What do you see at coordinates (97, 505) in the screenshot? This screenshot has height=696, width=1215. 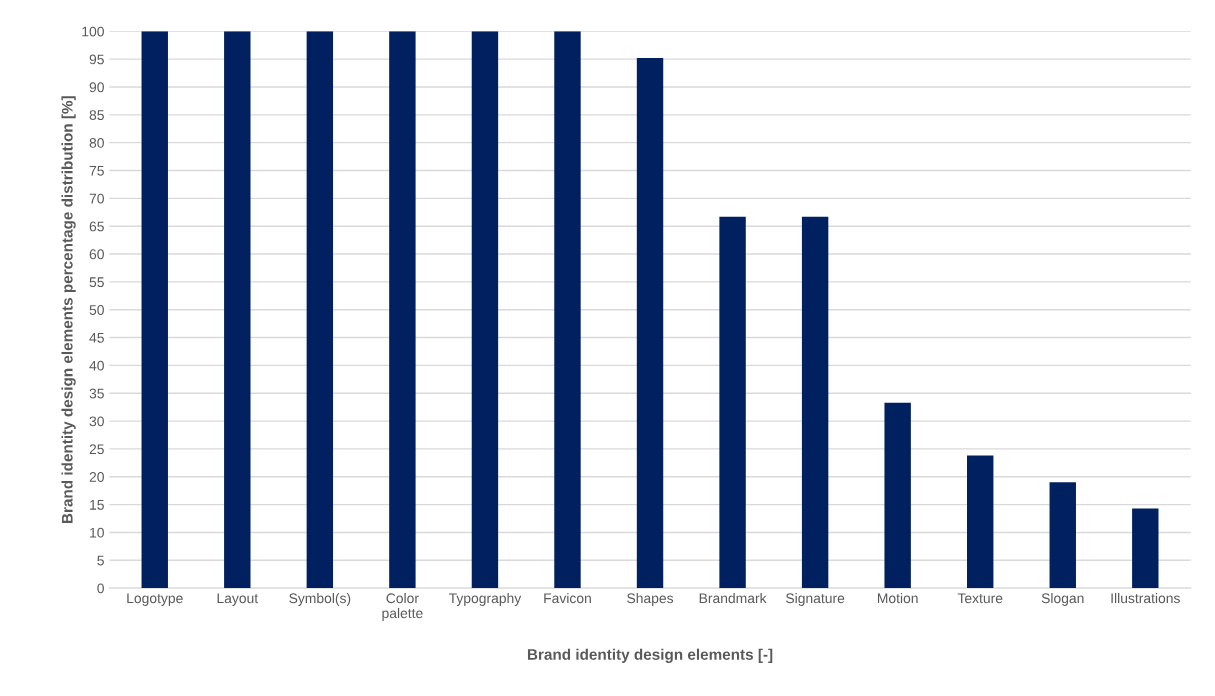 I see `y-tick-label: 15` at bounding box center [97, 505].